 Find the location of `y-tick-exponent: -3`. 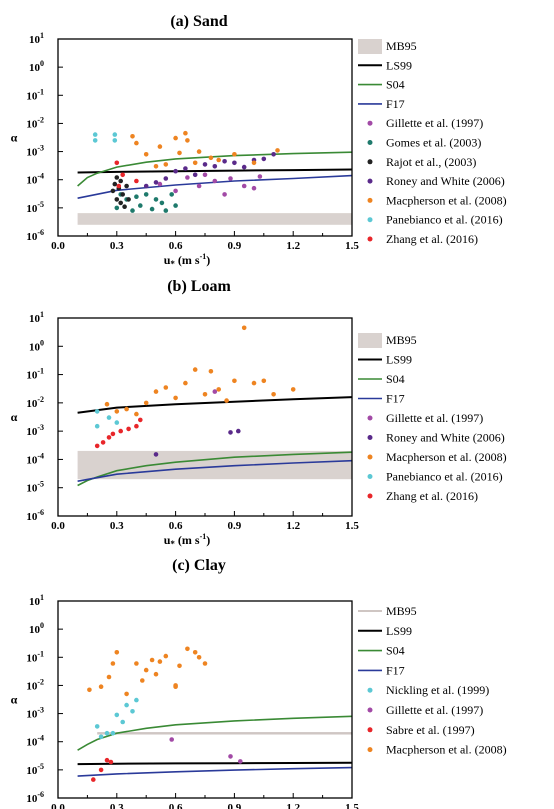

y-tick-exponent: -3 is located at coordinates (40, 710).